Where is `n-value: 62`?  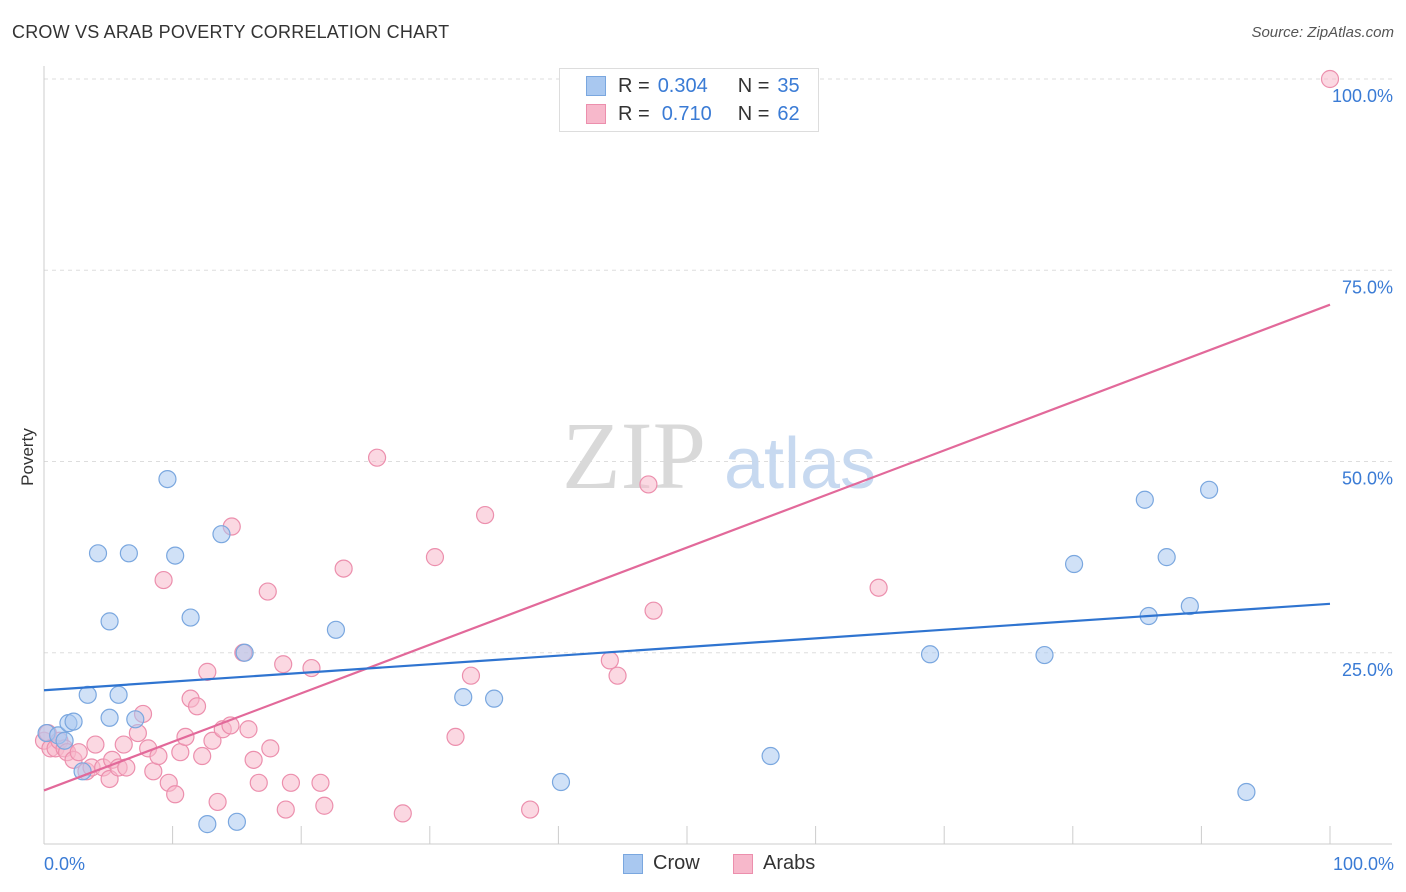
n-value: 62 is located at coordinates (788, 113).